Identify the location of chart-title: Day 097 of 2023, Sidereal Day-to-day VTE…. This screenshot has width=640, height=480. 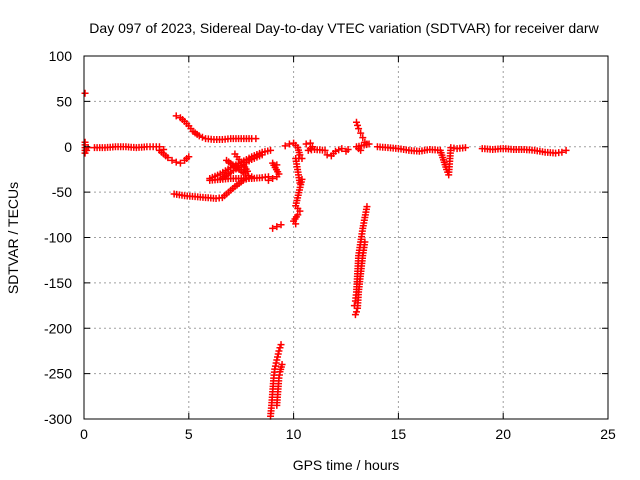
(344, 28).